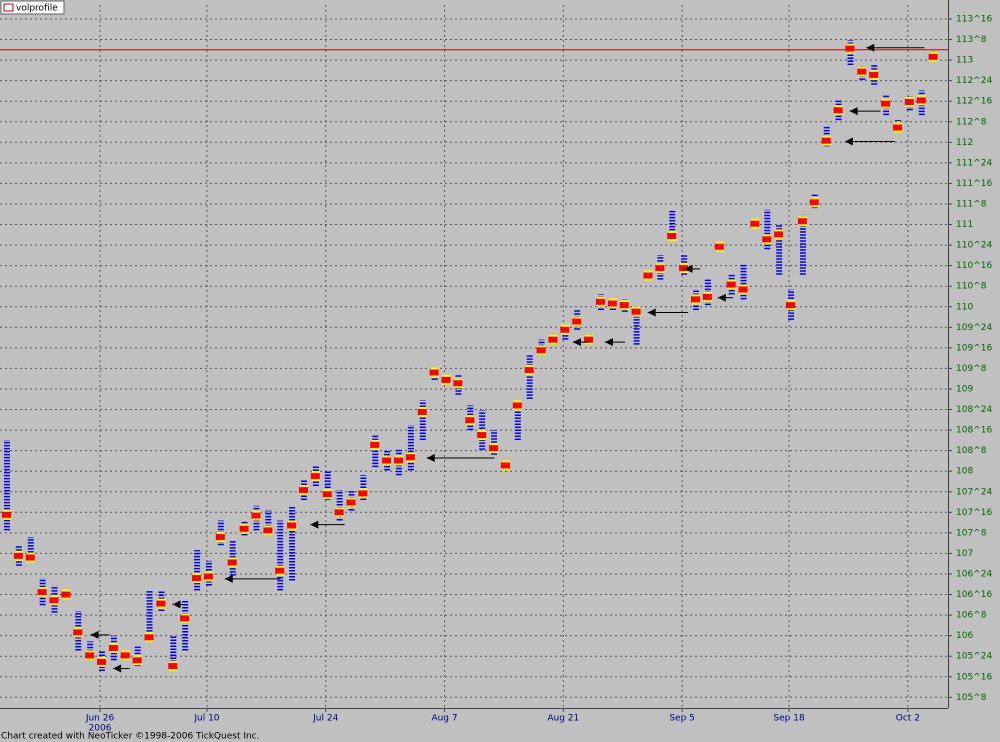 The image size is (1000, 742). What do you see at coordinates (325, 719) in the screenshot?
I see `x-tick-label: Jul 24` at bounding box center [325, 719].